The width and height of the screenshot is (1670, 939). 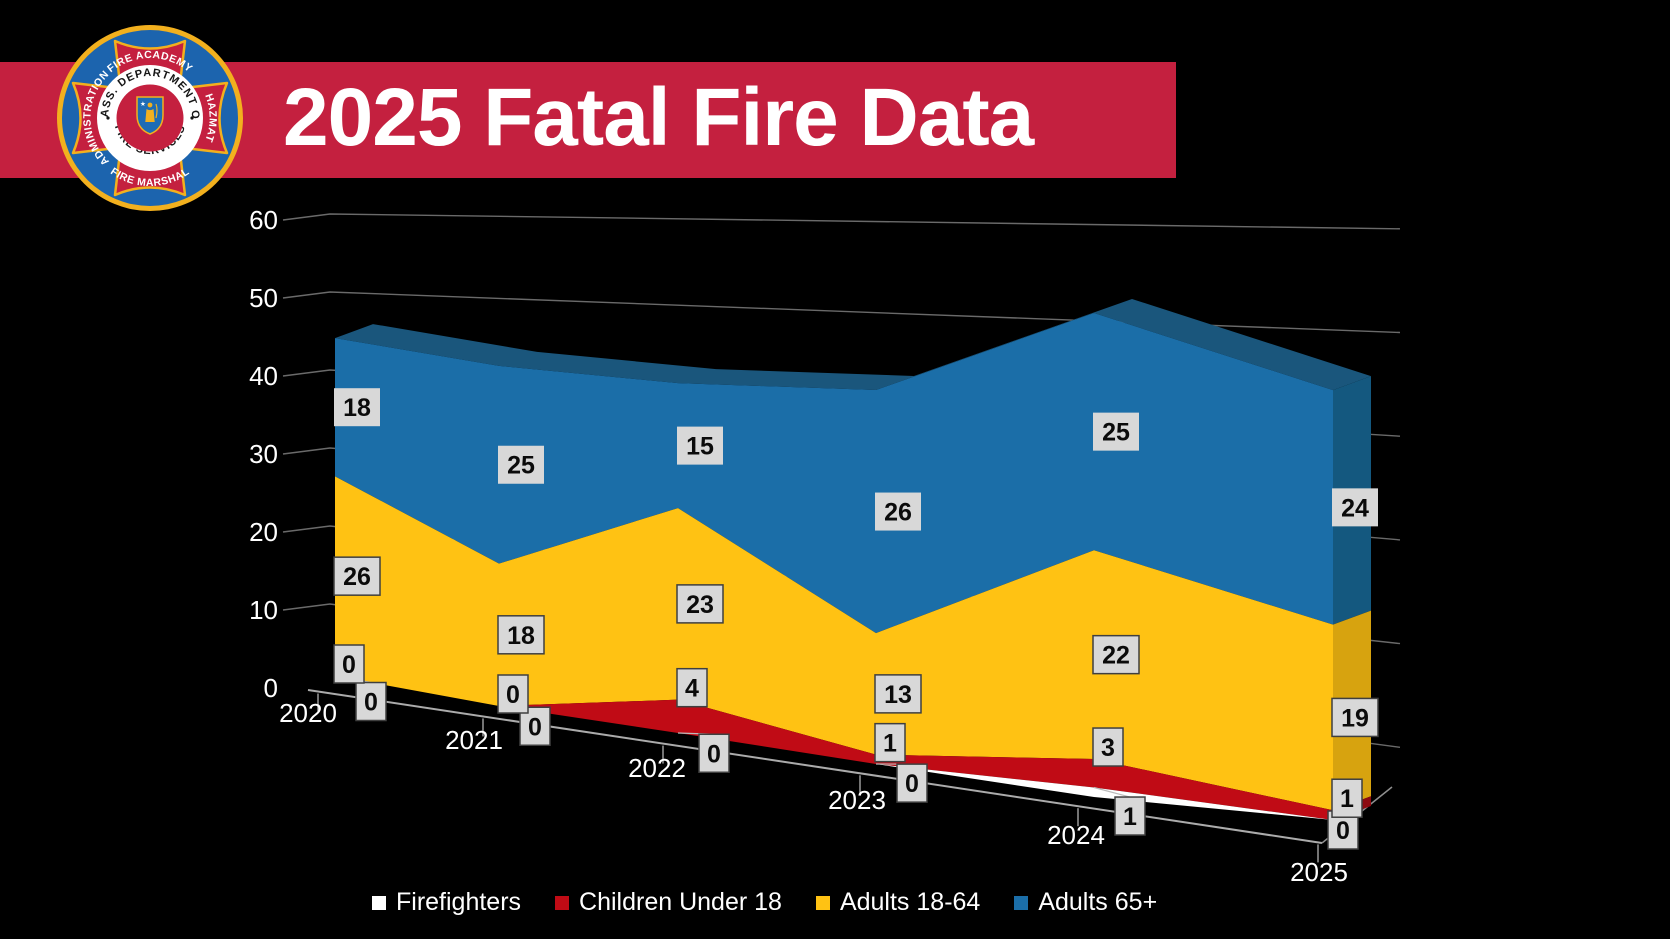 I want to click on data-label-2024-children-under-18: 3, so click(x=1108, y=747).